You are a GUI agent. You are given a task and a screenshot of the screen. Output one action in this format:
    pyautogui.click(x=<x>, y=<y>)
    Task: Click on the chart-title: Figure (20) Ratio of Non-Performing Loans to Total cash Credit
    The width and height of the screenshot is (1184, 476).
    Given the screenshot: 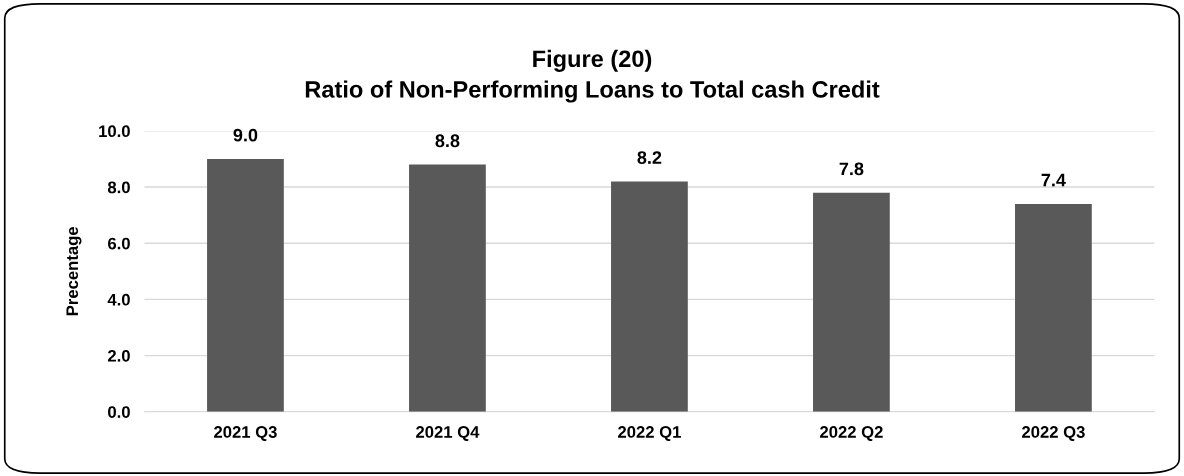 What is the action you would take?
    pyautogui.click(x=592, y=76)
    